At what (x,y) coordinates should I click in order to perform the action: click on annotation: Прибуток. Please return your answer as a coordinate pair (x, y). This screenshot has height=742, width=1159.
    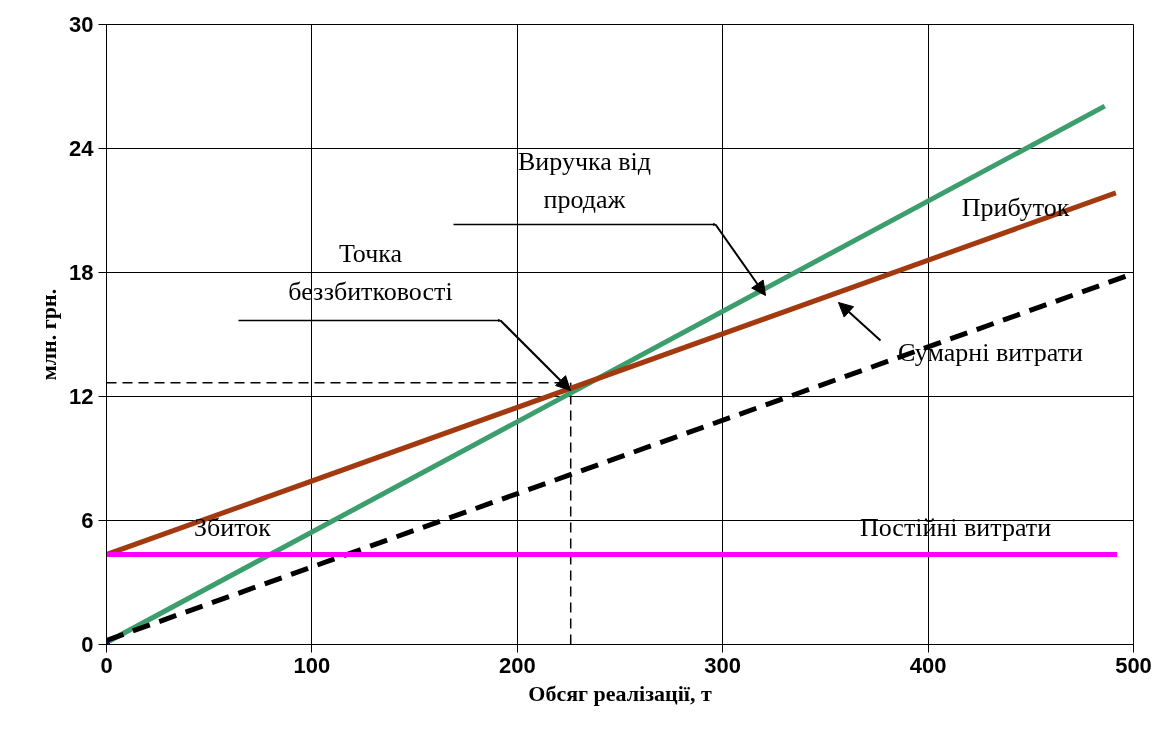
    Looking at the image, I should click on (1015, 207).